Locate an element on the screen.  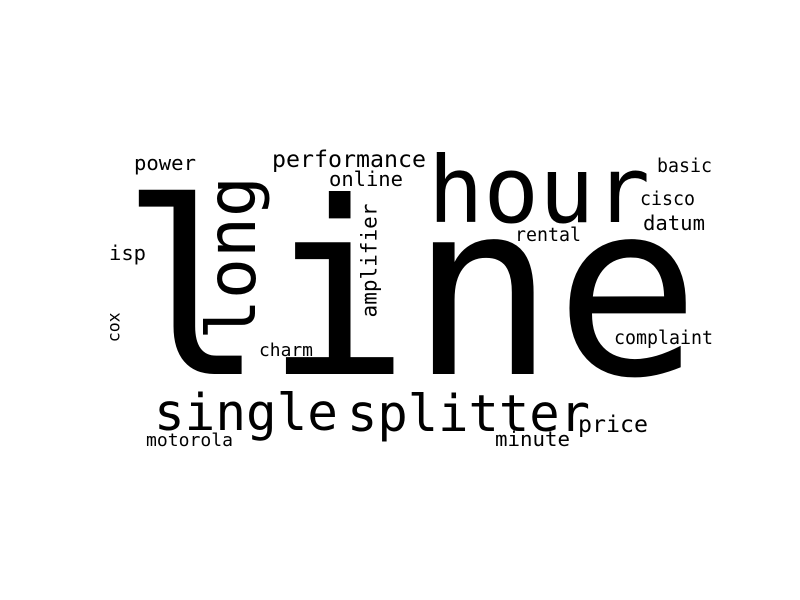
word-hour: hour is located at coordinates (539, 189).